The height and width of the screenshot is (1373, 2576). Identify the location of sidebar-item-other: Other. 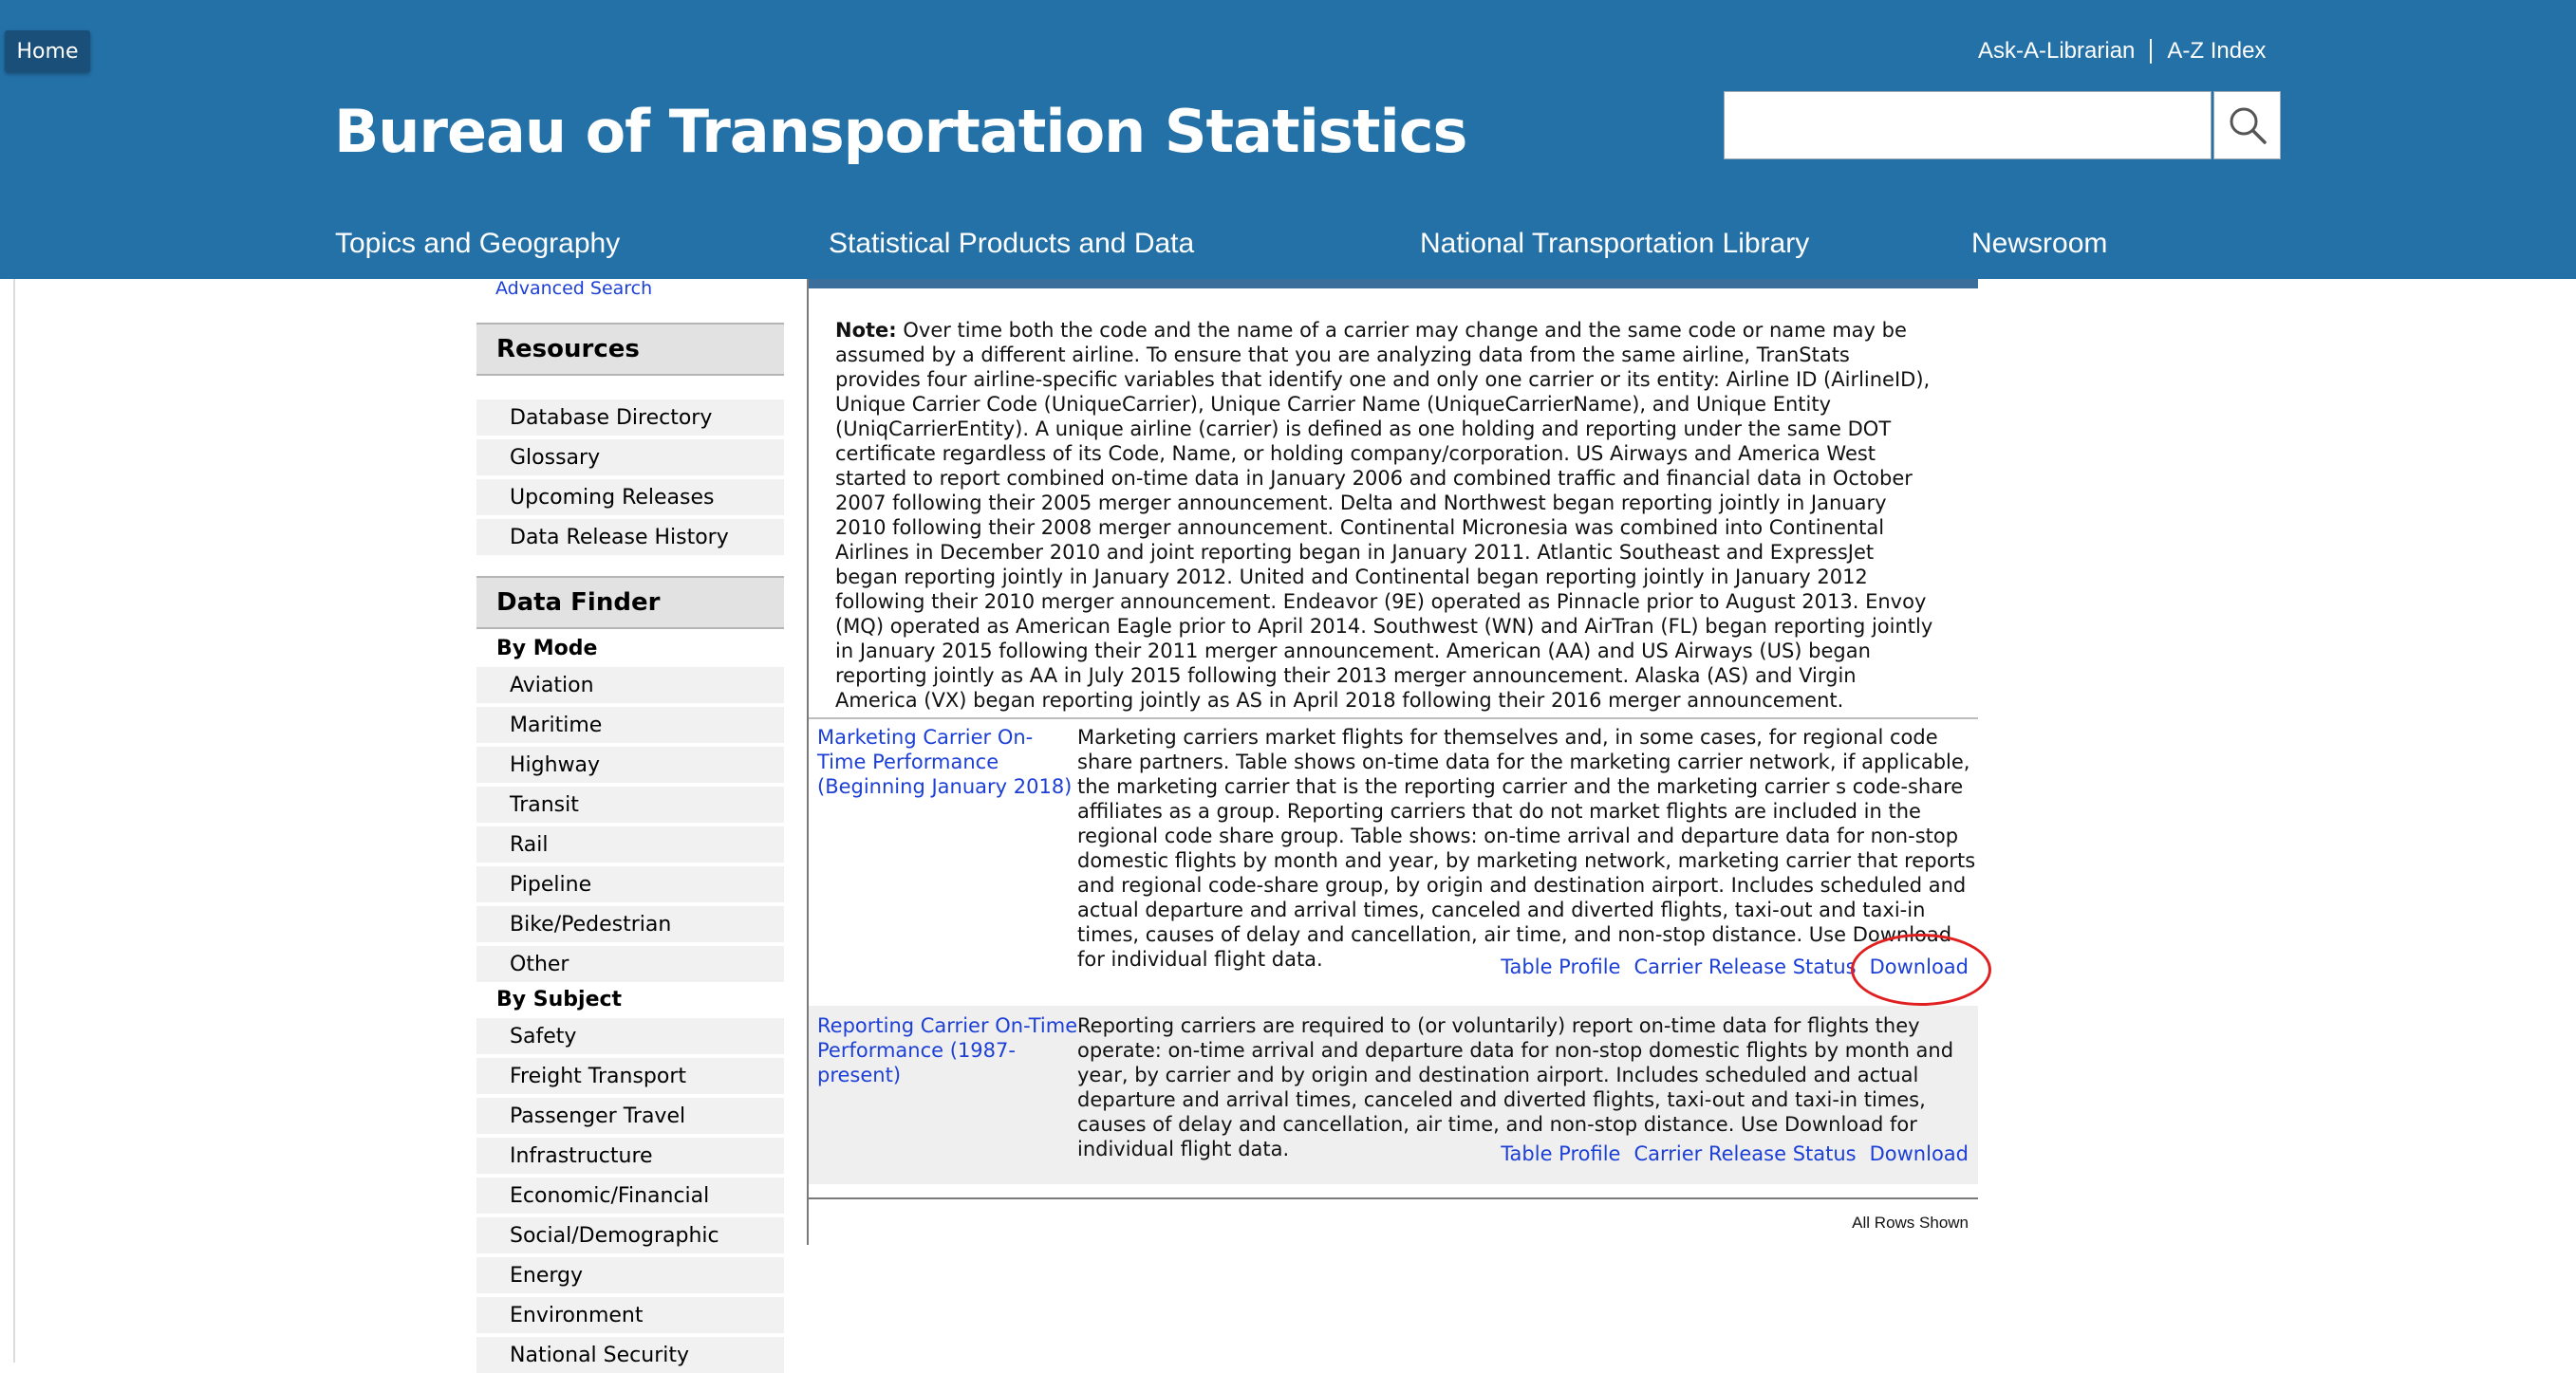
(630, 964).